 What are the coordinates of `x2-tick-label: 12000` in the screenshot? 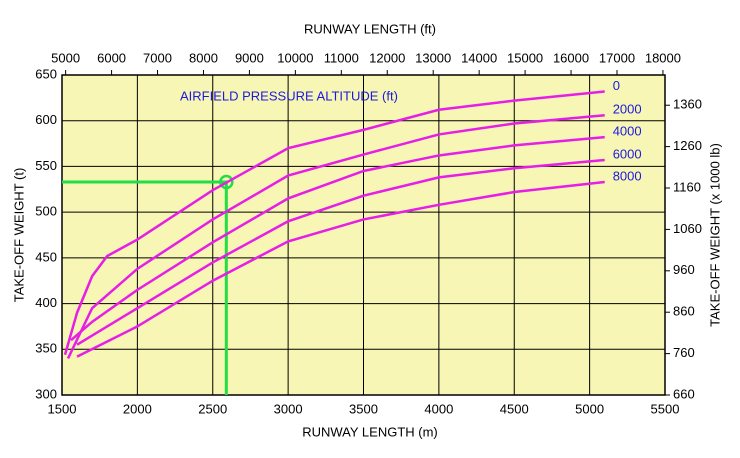 It's located at (387, 57).